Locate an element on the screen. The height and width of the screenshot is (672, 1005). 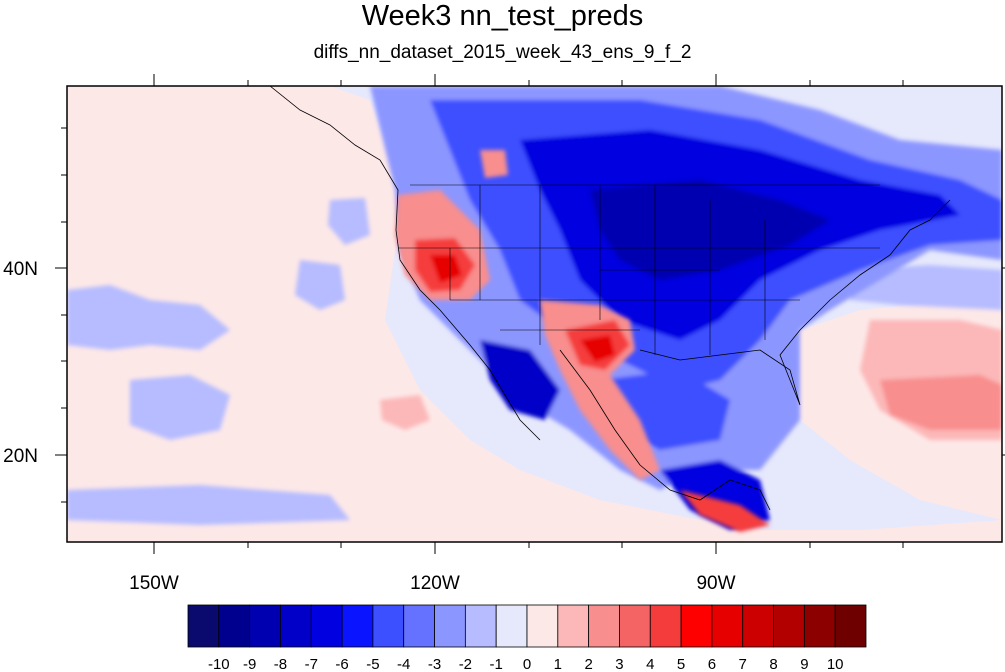
colorbar-boxes is located at coordinates (527, 626).